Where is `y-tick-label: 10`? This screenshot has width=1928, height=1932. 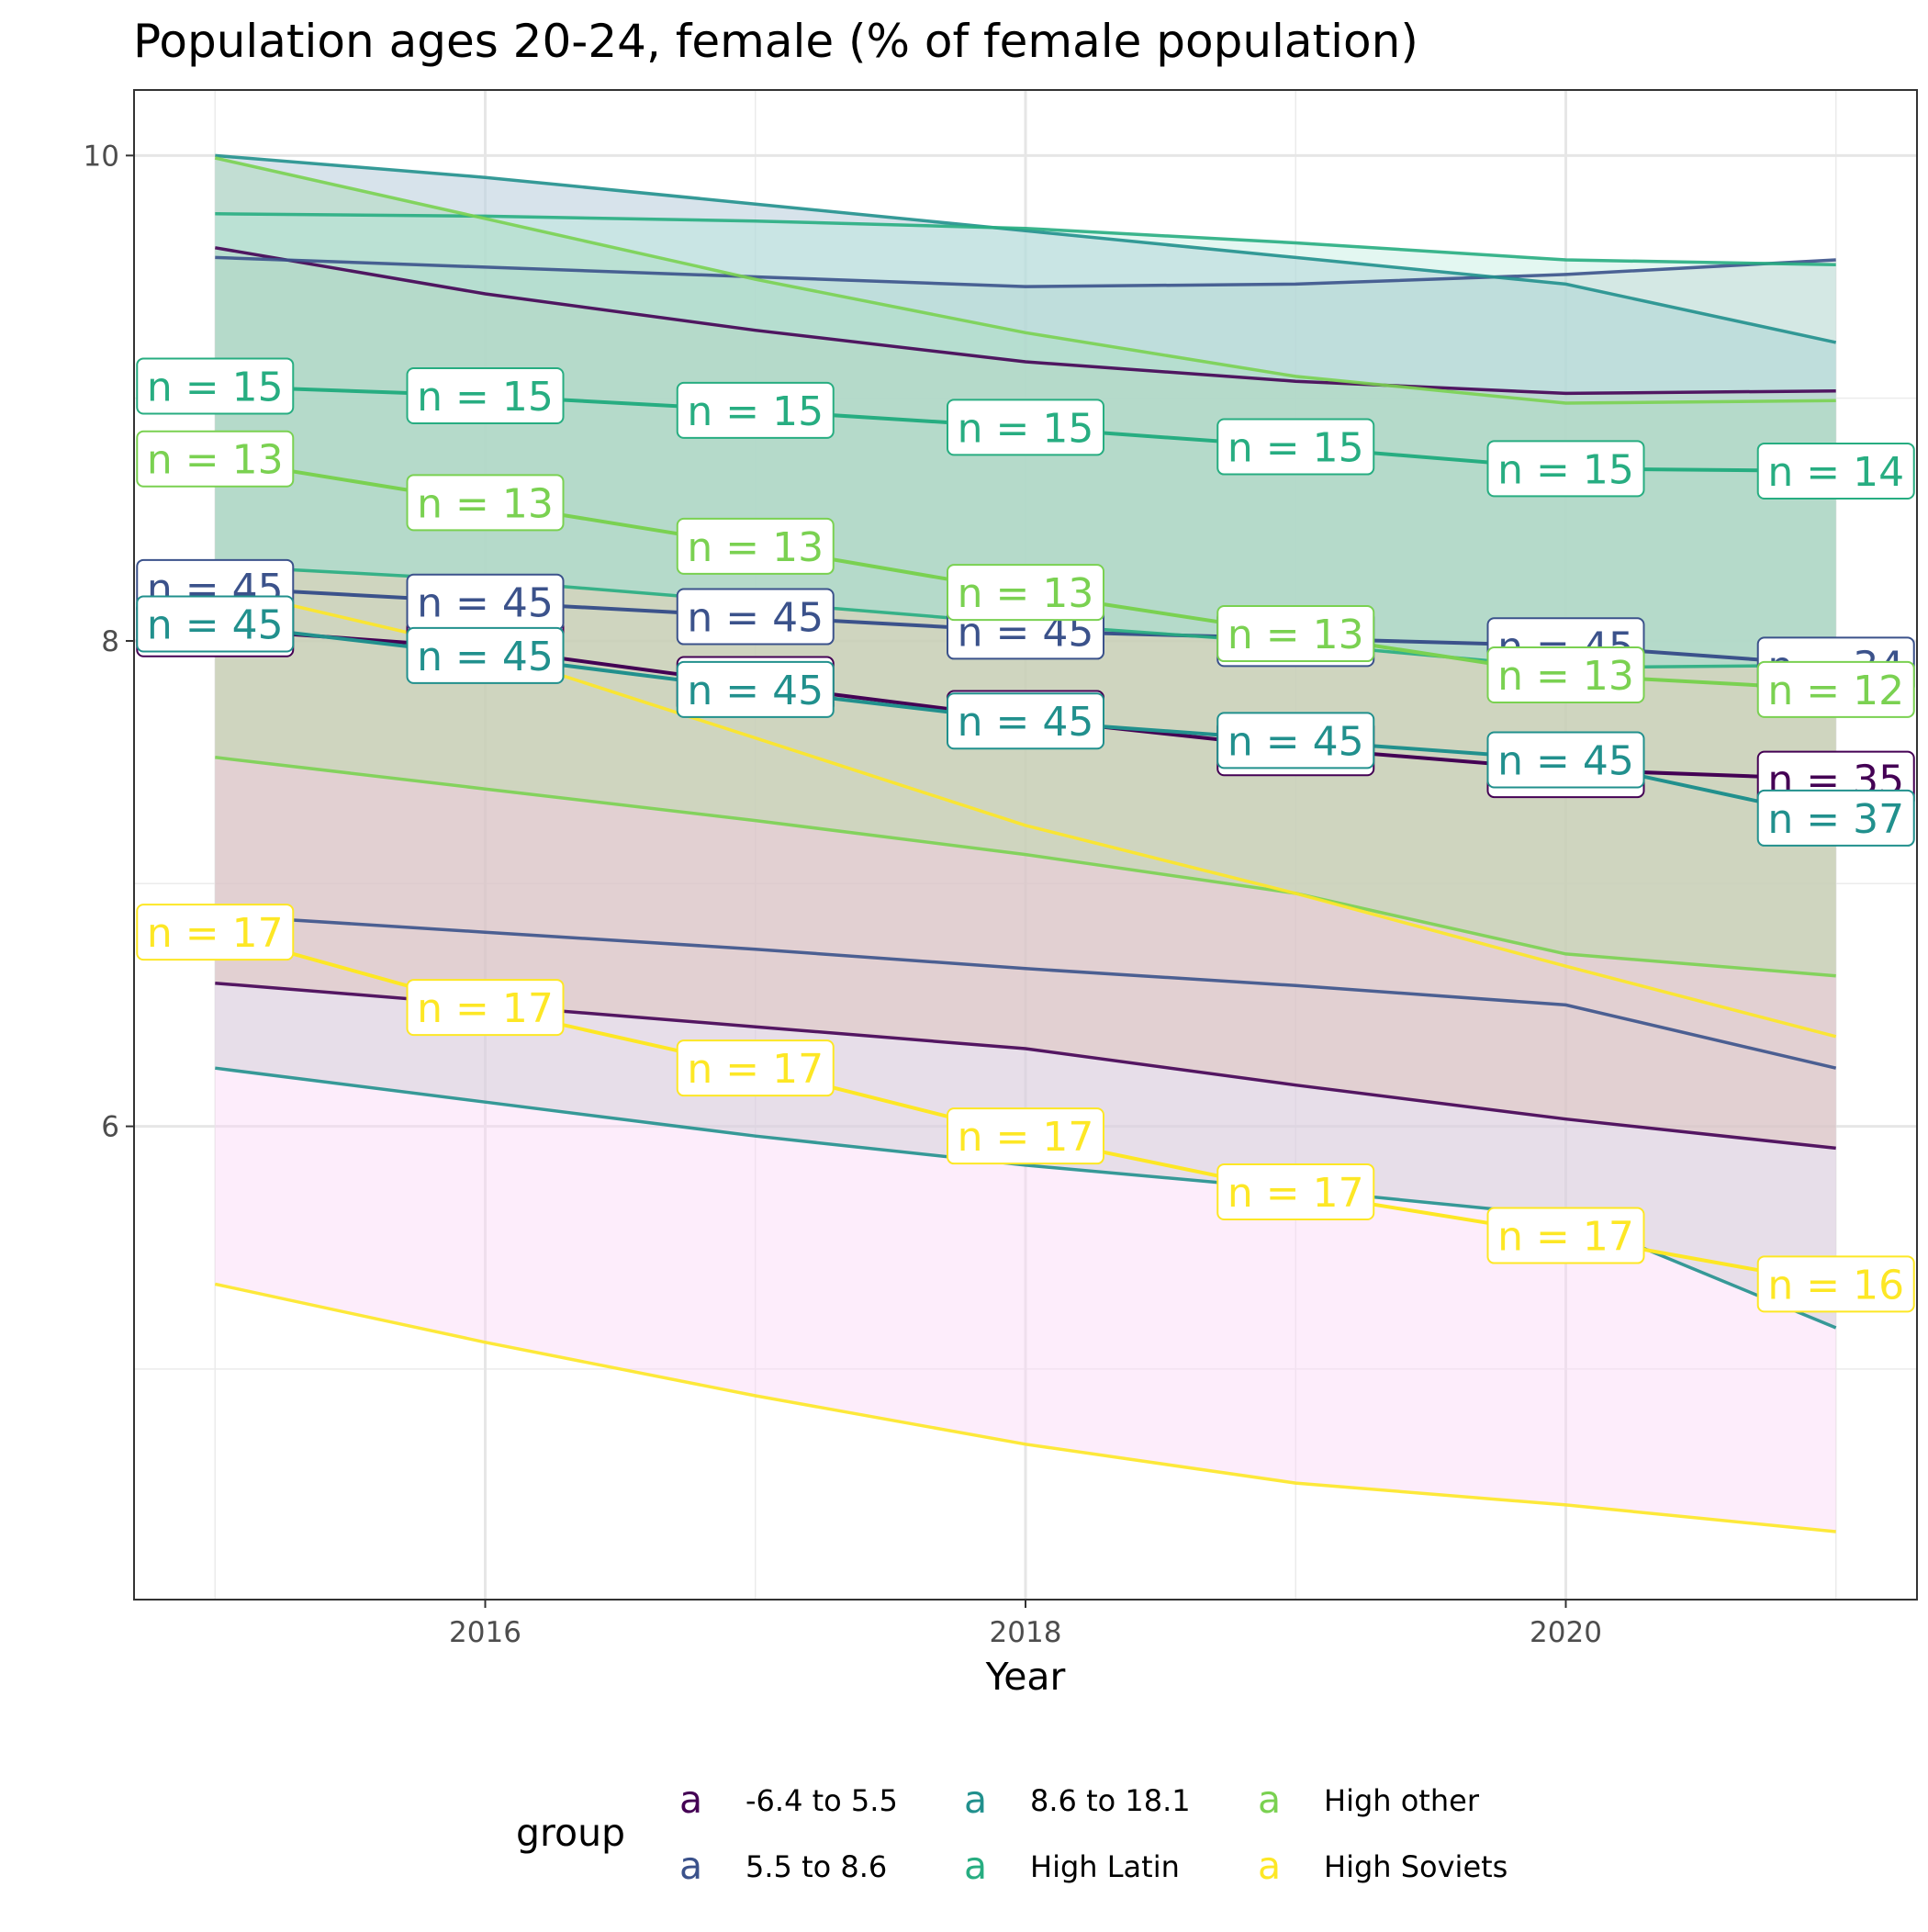 y-tick-label: 10 is located at coordinates (101, 156).